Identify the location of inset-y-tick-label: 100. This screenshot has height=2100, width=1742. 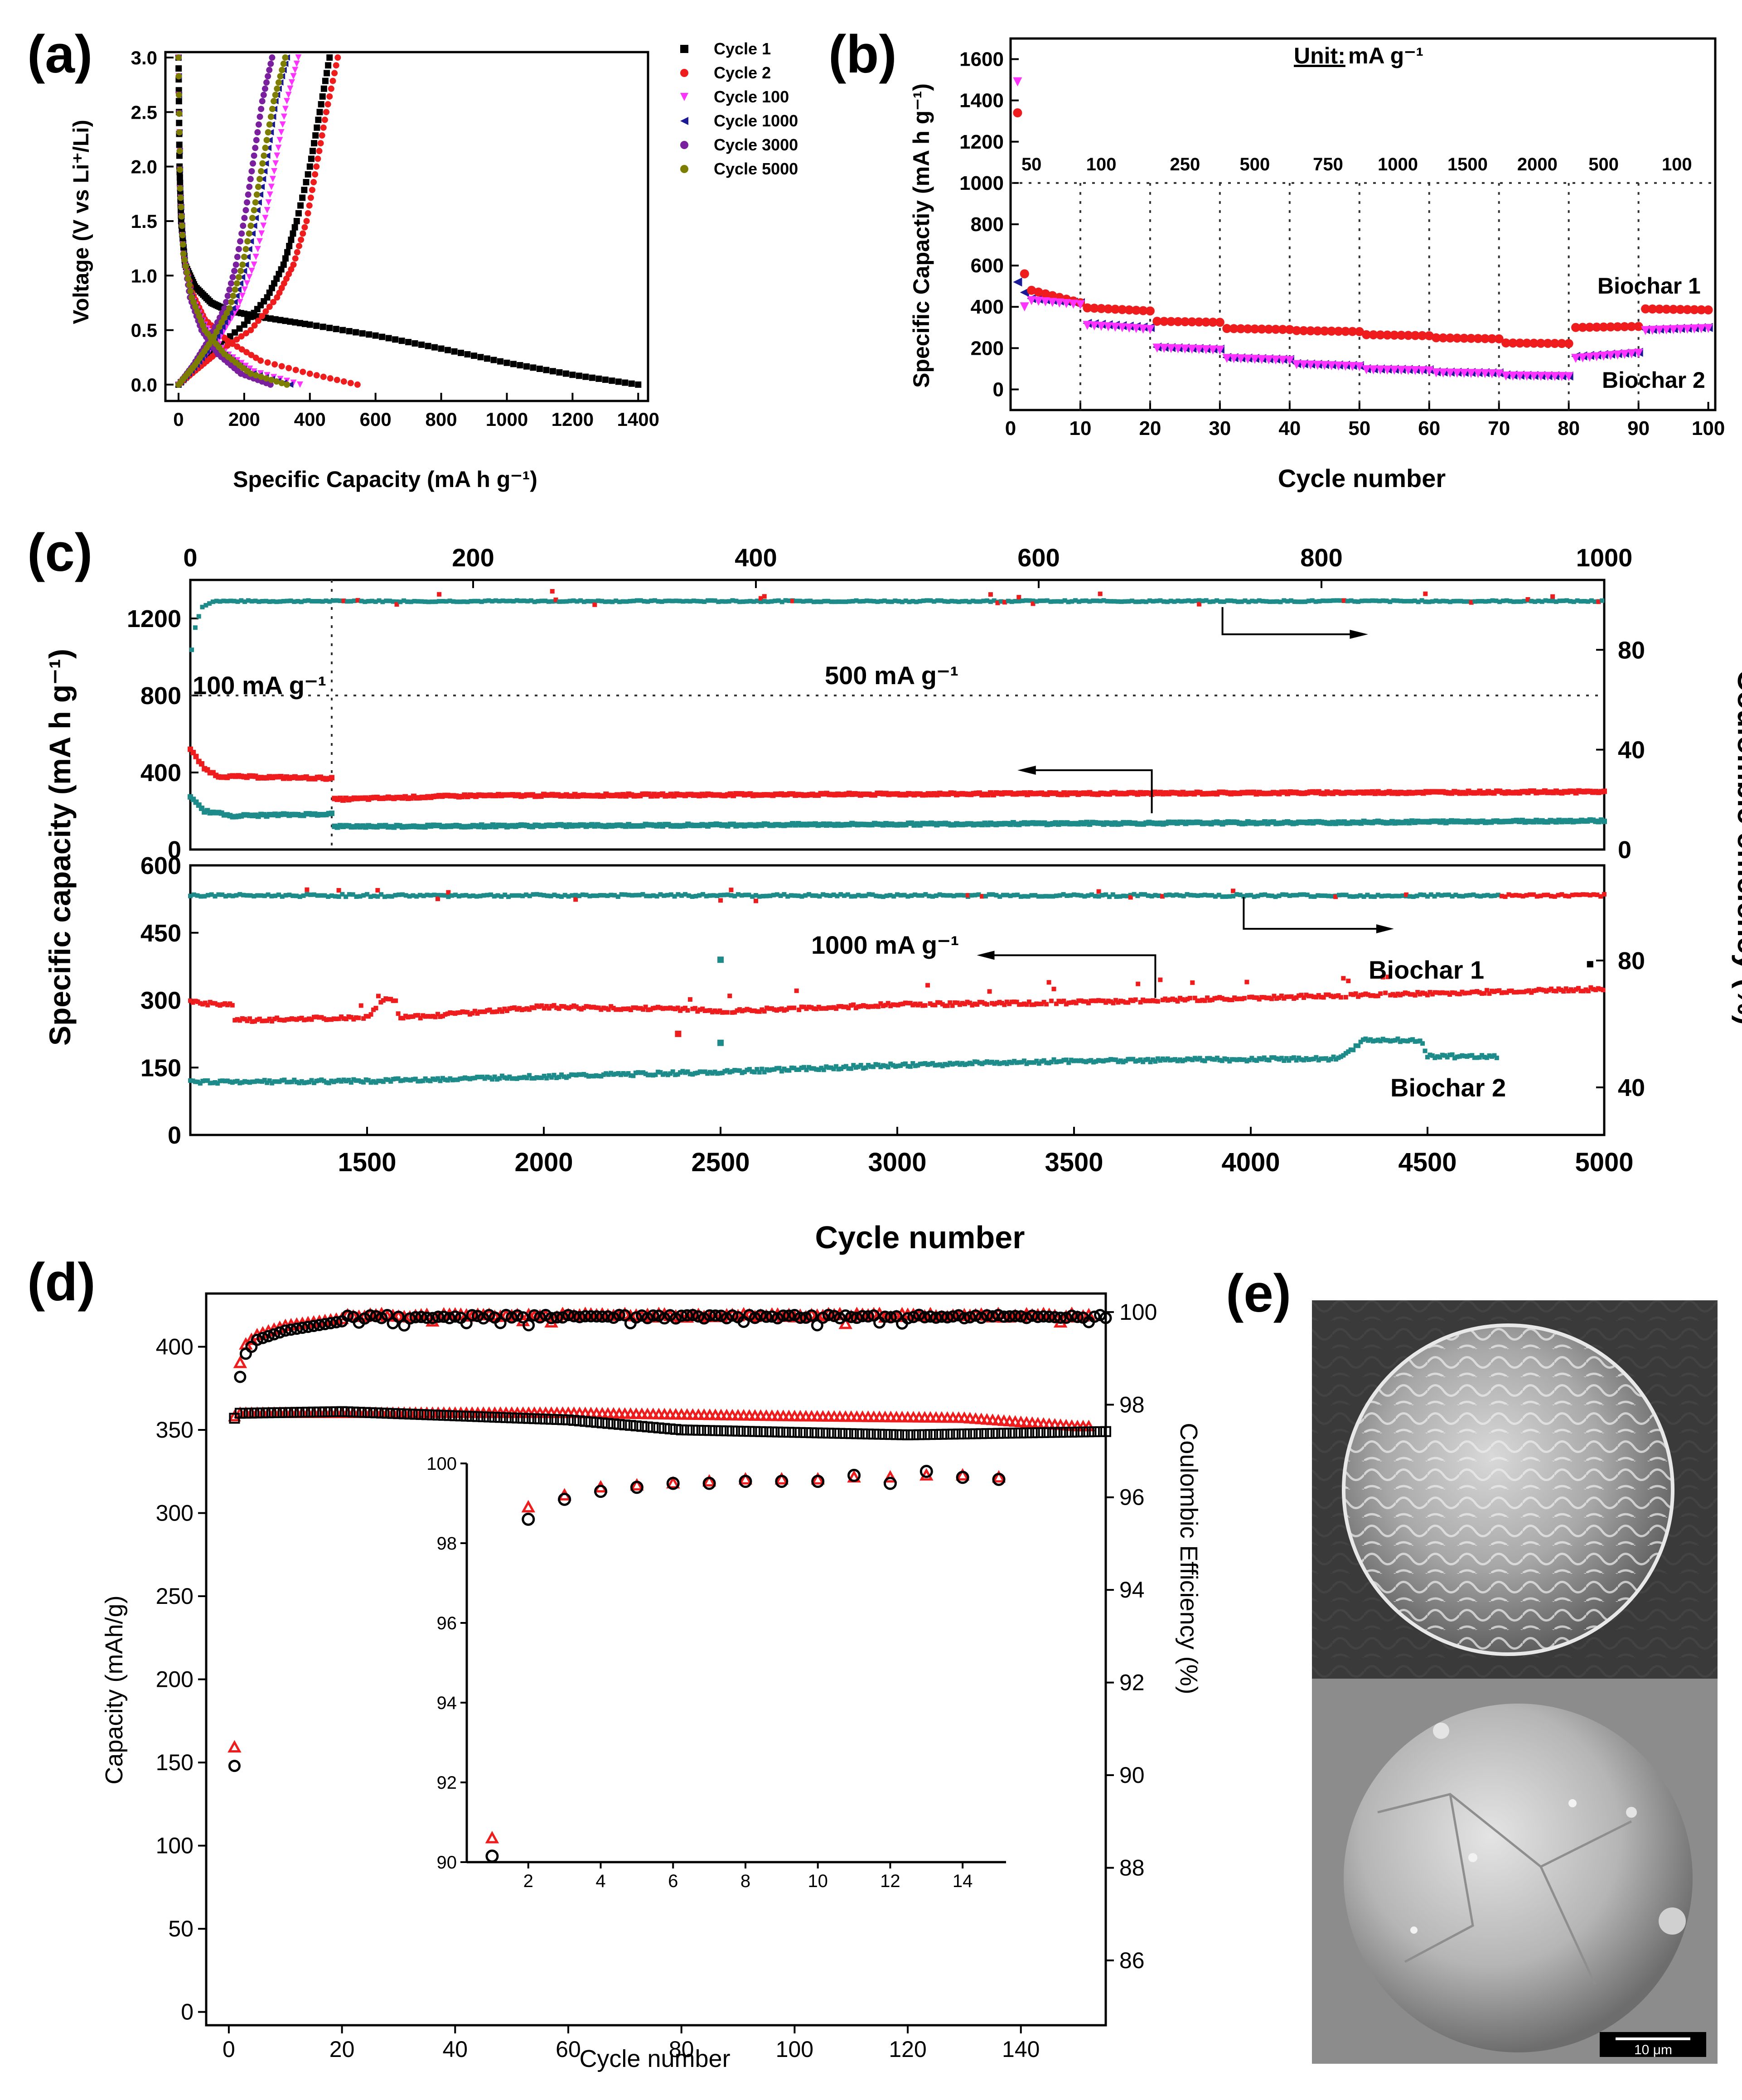
(441, 1464).